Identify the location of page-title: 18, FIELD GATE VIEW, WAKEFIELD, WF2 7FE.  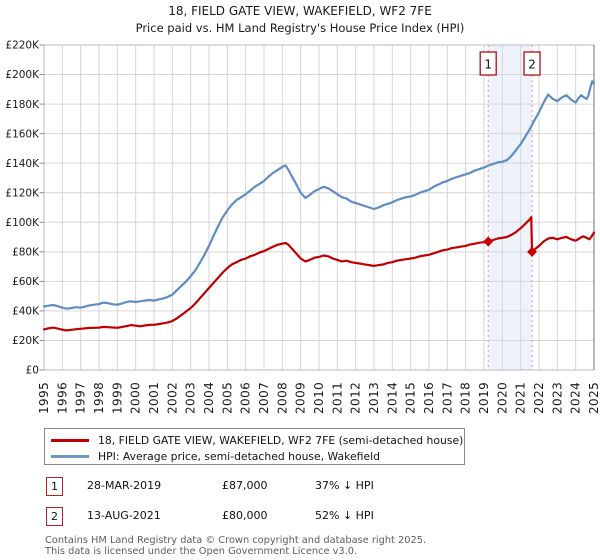
(300, 11).